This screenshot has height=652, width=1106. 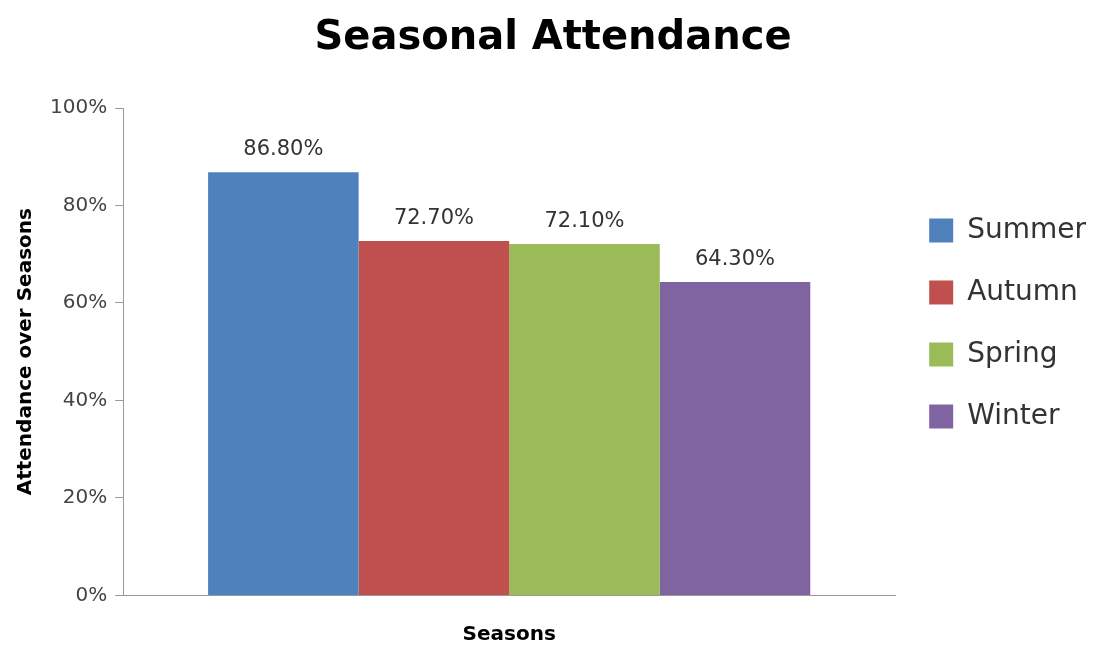 What do you see at coordinates (1013, 414) in the screenshot?
I see `legend-label: Winter` at bounding box center [1013, 414].